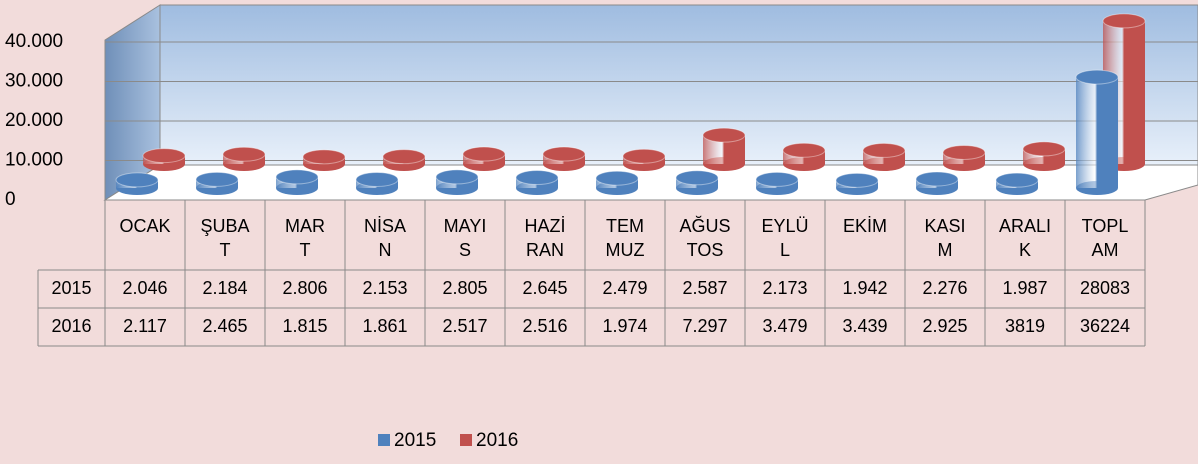 The image size is (1198, 464). Describe the element at coordinates (1097, 132) in the screenshot. I see `cylinder` at that location.